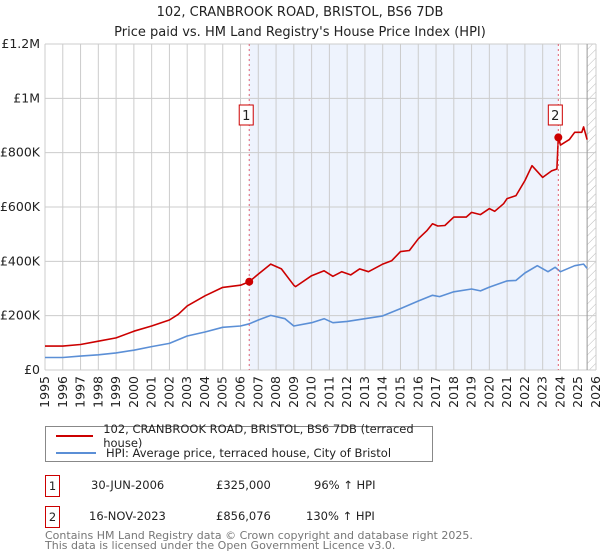  What do you see at coordinates (524, 392) in the screenshot?
I see `x-tick-label: 2022` at bounding box center [524, 392].